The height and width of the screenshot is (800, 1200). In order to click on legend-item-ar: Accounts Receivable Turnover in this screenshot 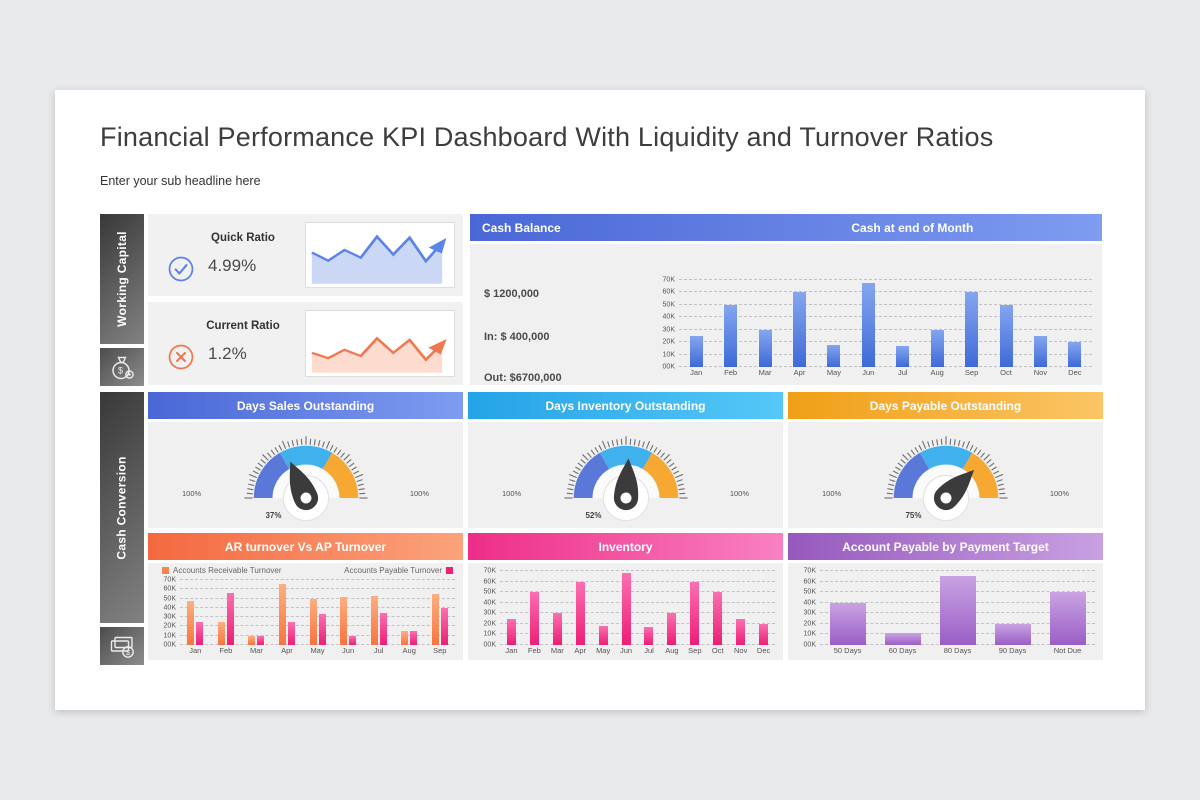, I will do `click(222, 570)`.